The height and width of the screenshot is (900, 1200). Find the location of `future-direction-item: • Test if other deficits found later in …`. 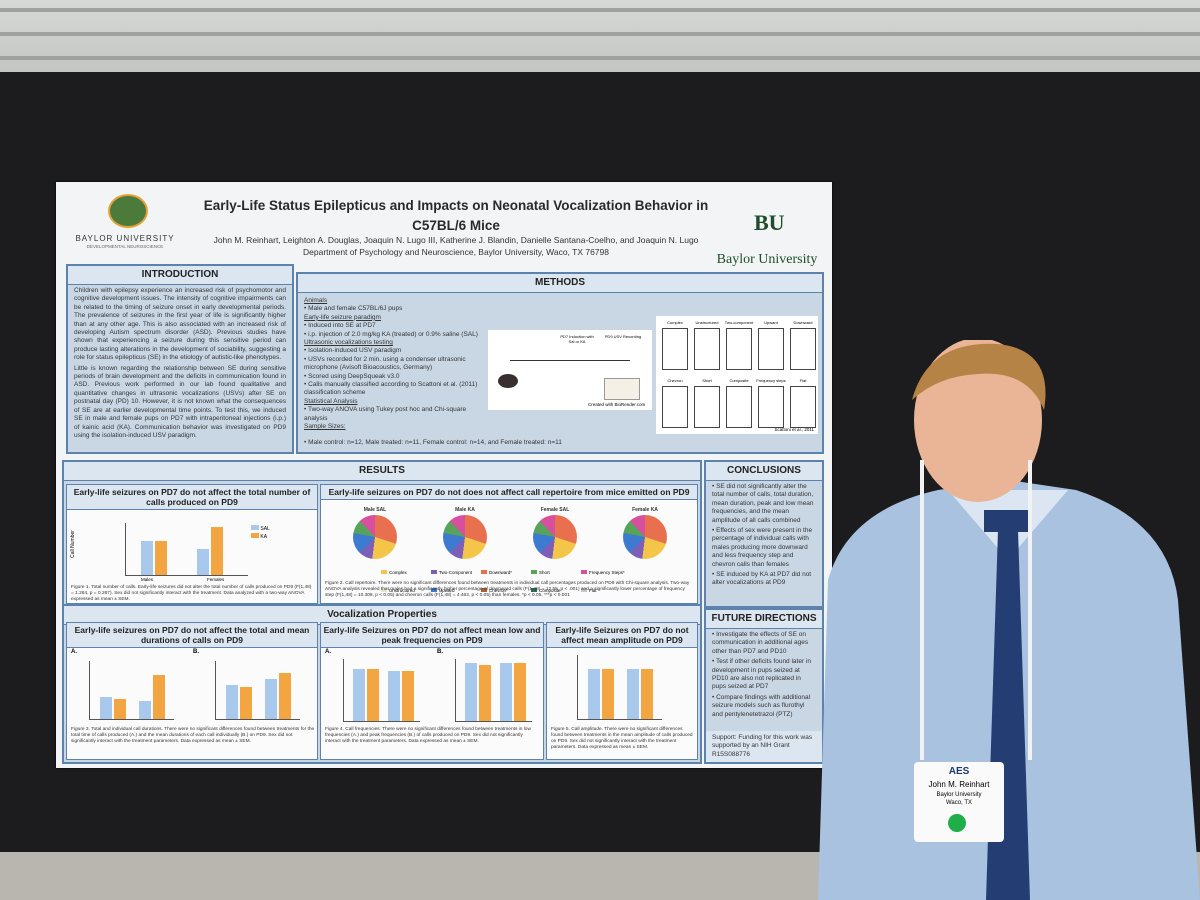

future-direction-item: • Test if other deficits found later in … is located at coordinates (761, 674).